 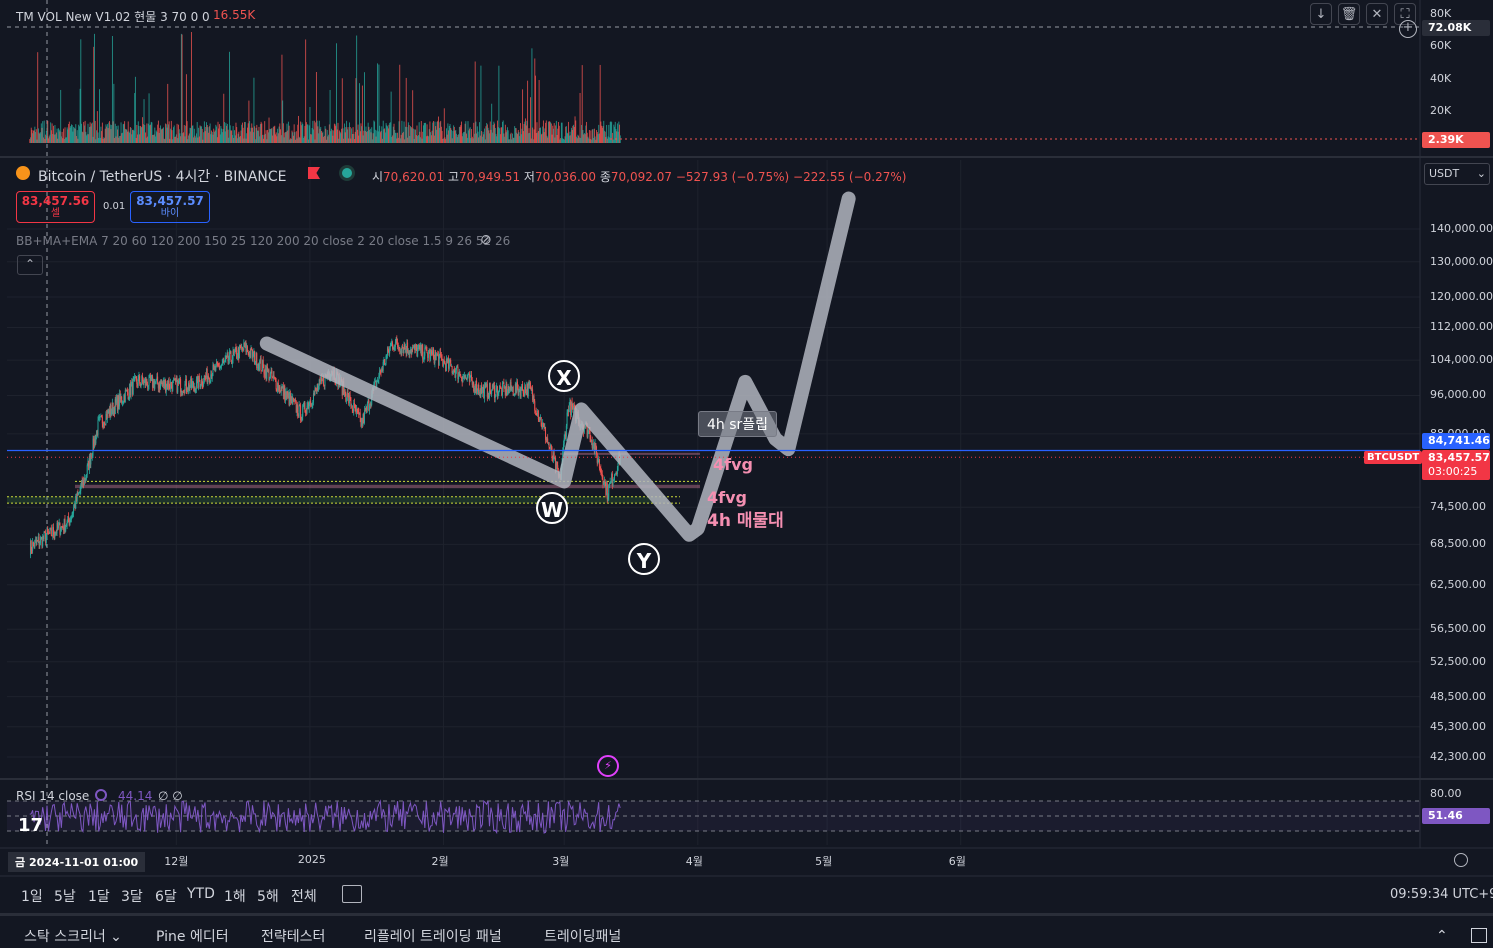 What do you see at coordinates (1457, 174) in the screenshot?
I see `currency-select: USDT ⌄` at bounding box center [1457, 174].